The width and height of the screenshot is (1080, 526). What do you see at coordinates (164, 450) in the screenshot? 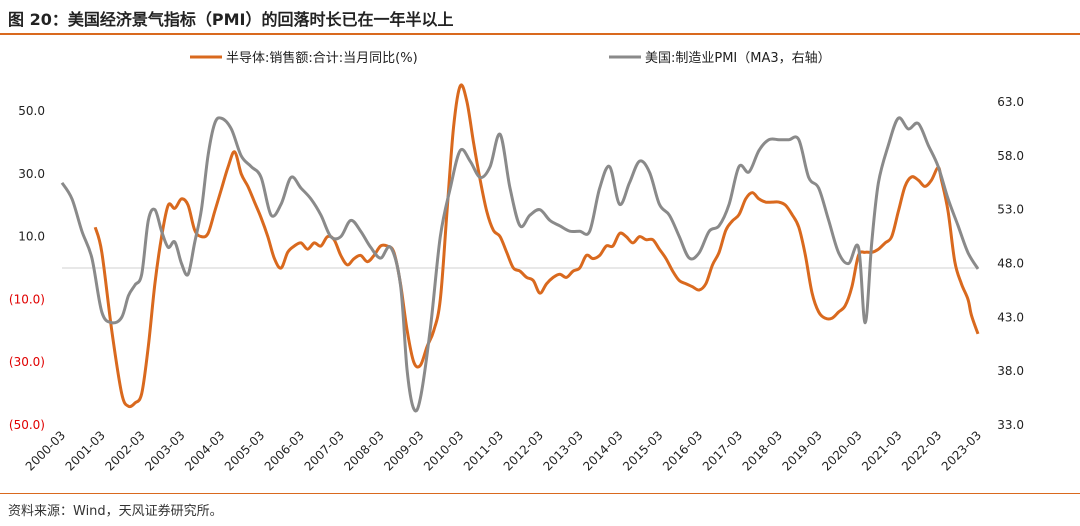
I see `x-tick-label: 2003-03` at bounding box center [164, 450].